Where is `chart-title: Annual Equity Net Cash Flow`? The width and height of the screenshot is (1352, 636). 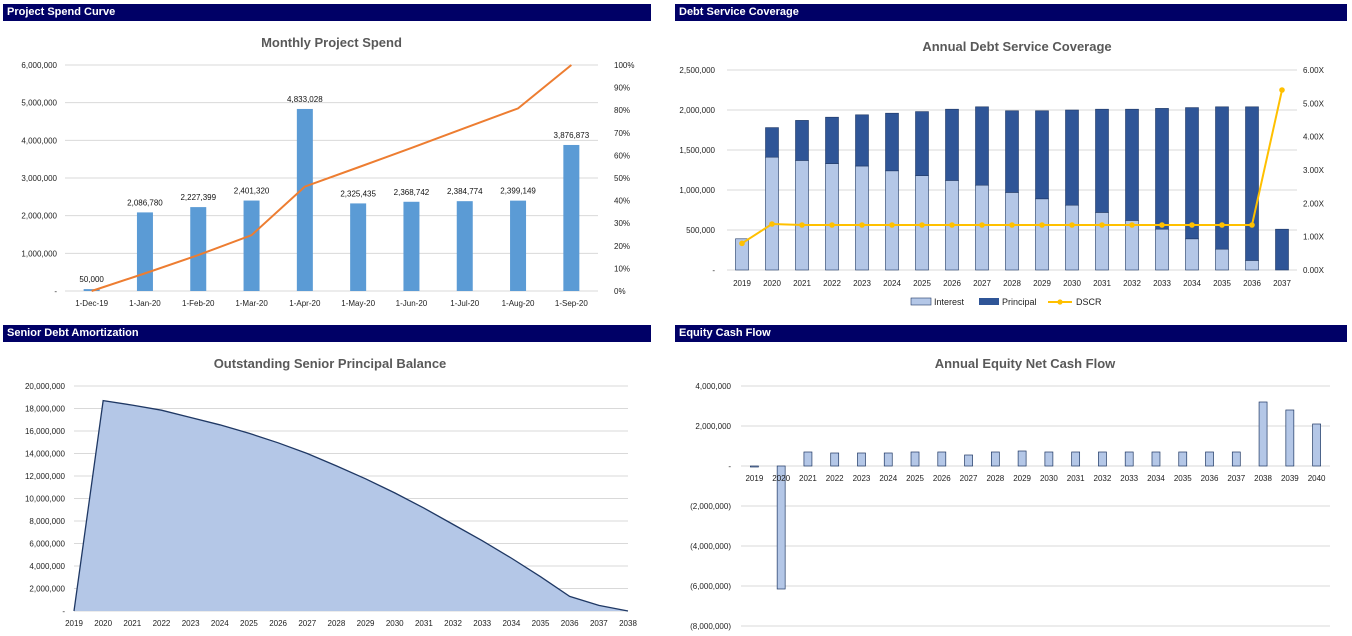 chart-title: Annual Equity Net Cash Flow is located at coordinates (1025, 363).